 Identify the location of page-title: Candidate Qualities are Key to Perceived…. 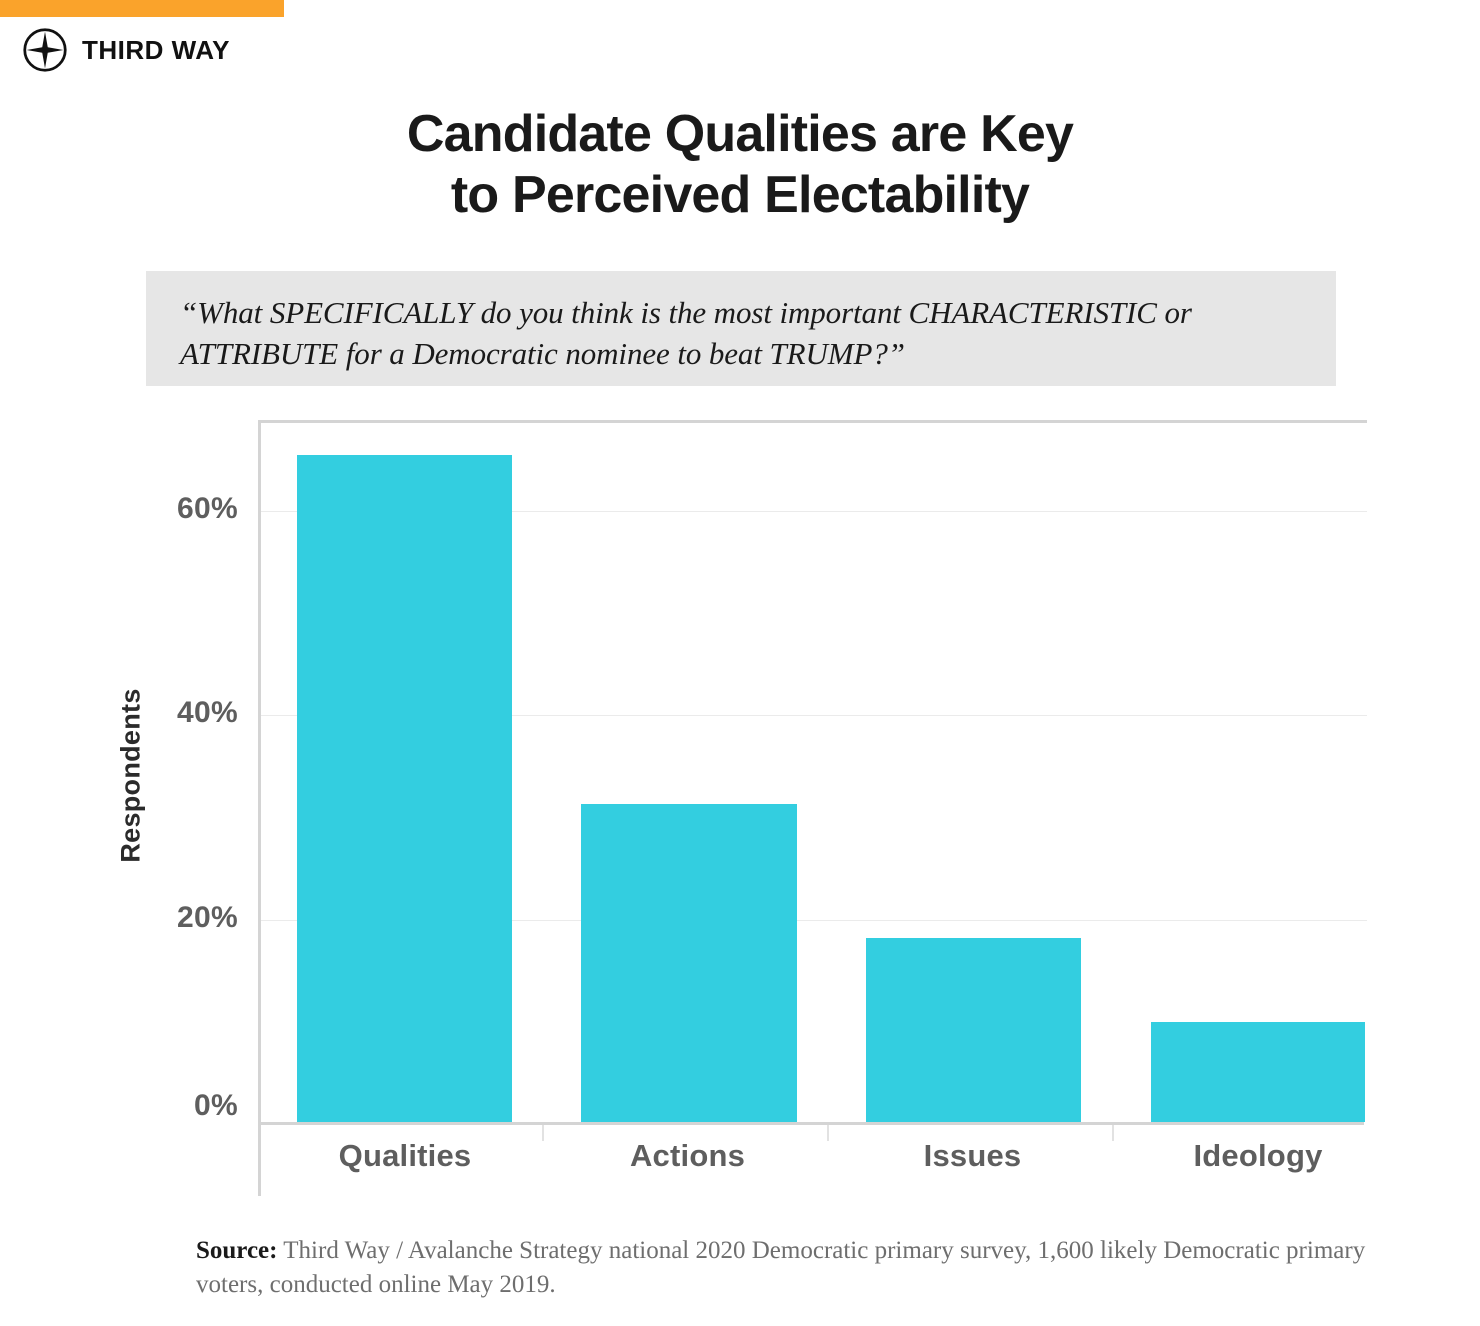
(740, 164).